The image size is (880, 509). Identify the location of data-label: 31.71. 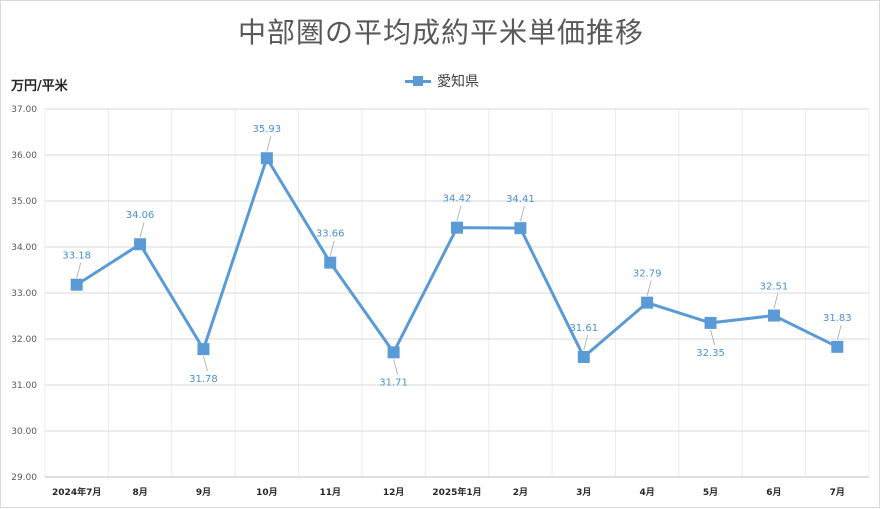
(393, 382).